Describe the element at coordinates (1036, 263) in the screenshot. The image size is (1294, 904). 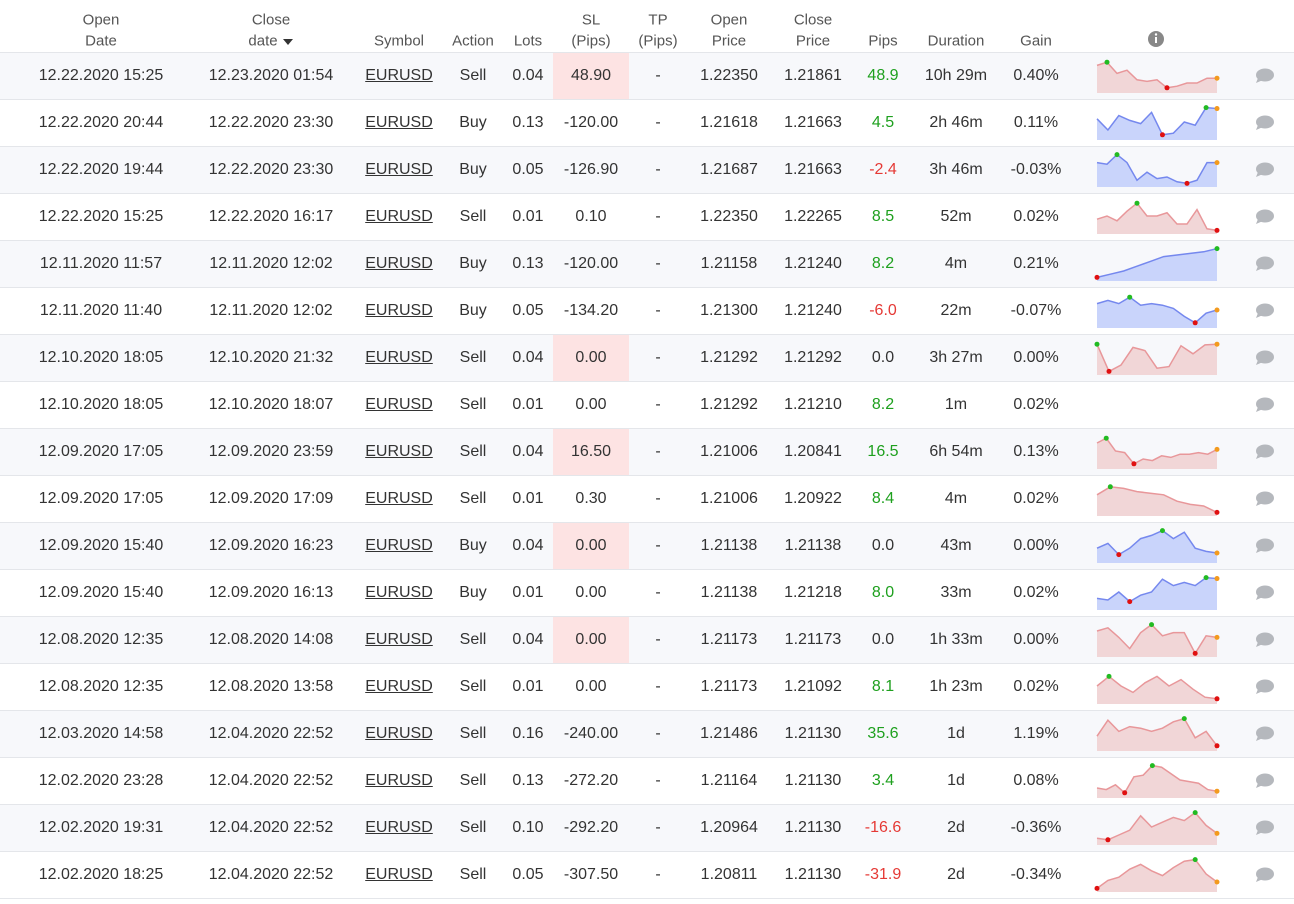
I see `cell-text: 0.21%` at that location.